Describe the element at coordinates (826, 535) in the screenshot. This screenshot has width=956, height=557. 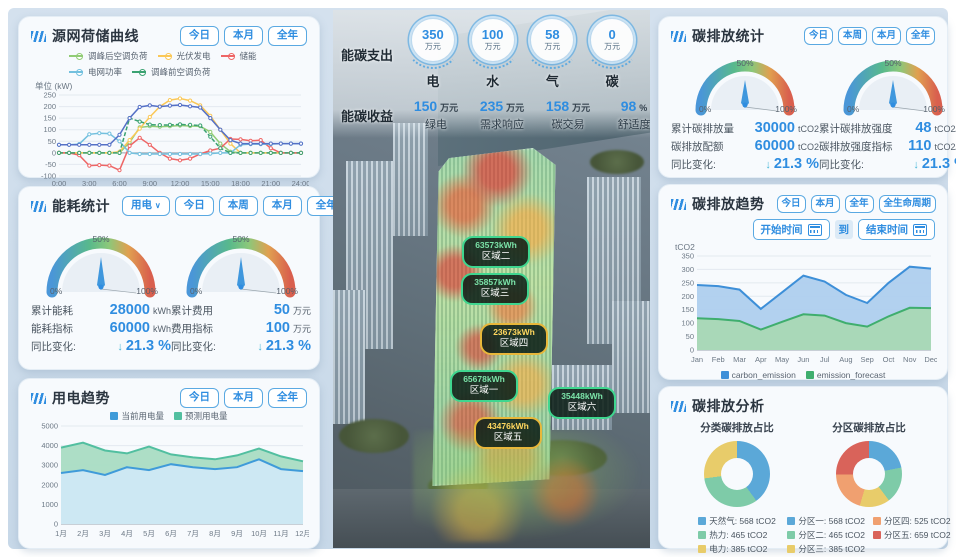
I see `legend-item: 分区二: 465 tCO2` at that location.